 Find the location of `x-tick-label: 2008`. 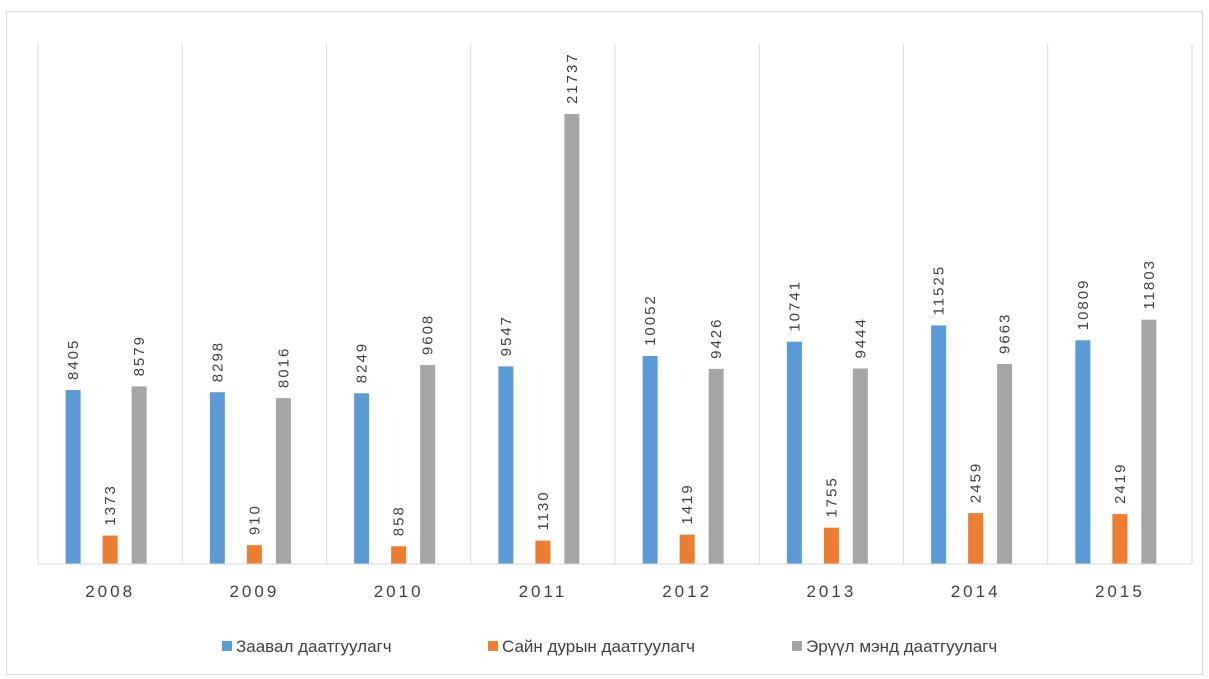

x-tick-label: 2008 is located at coordinates (110, 591).